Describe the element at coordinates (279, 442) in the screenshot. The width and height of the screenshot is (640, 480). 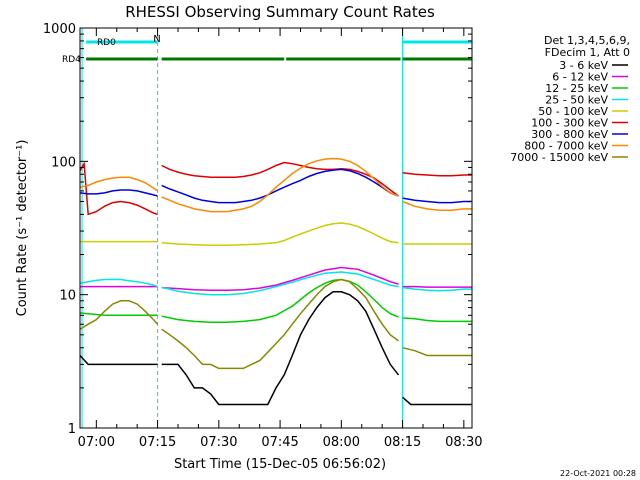
I see `x-tick-label: 07:45` at that location.